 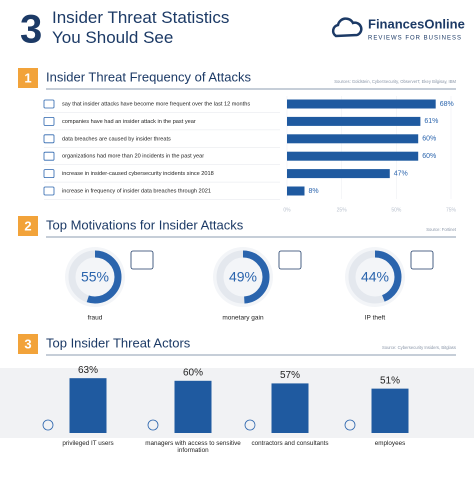 I want to click on x-tick-label: 0%, so click(x=287, y=211).